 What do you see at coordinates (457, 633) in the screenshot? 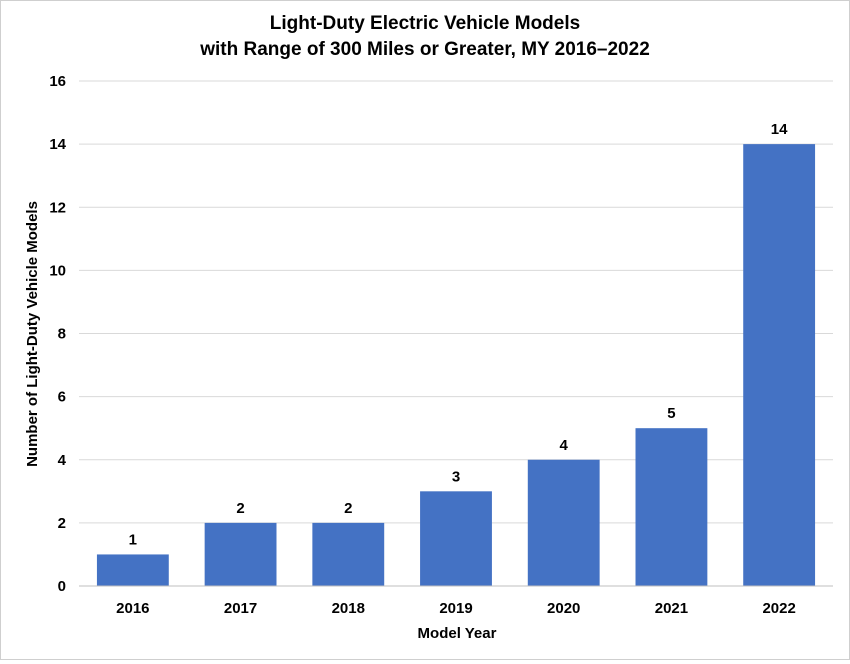
I see `x-axis-label: Model Year` at bounding box center [457, 633].